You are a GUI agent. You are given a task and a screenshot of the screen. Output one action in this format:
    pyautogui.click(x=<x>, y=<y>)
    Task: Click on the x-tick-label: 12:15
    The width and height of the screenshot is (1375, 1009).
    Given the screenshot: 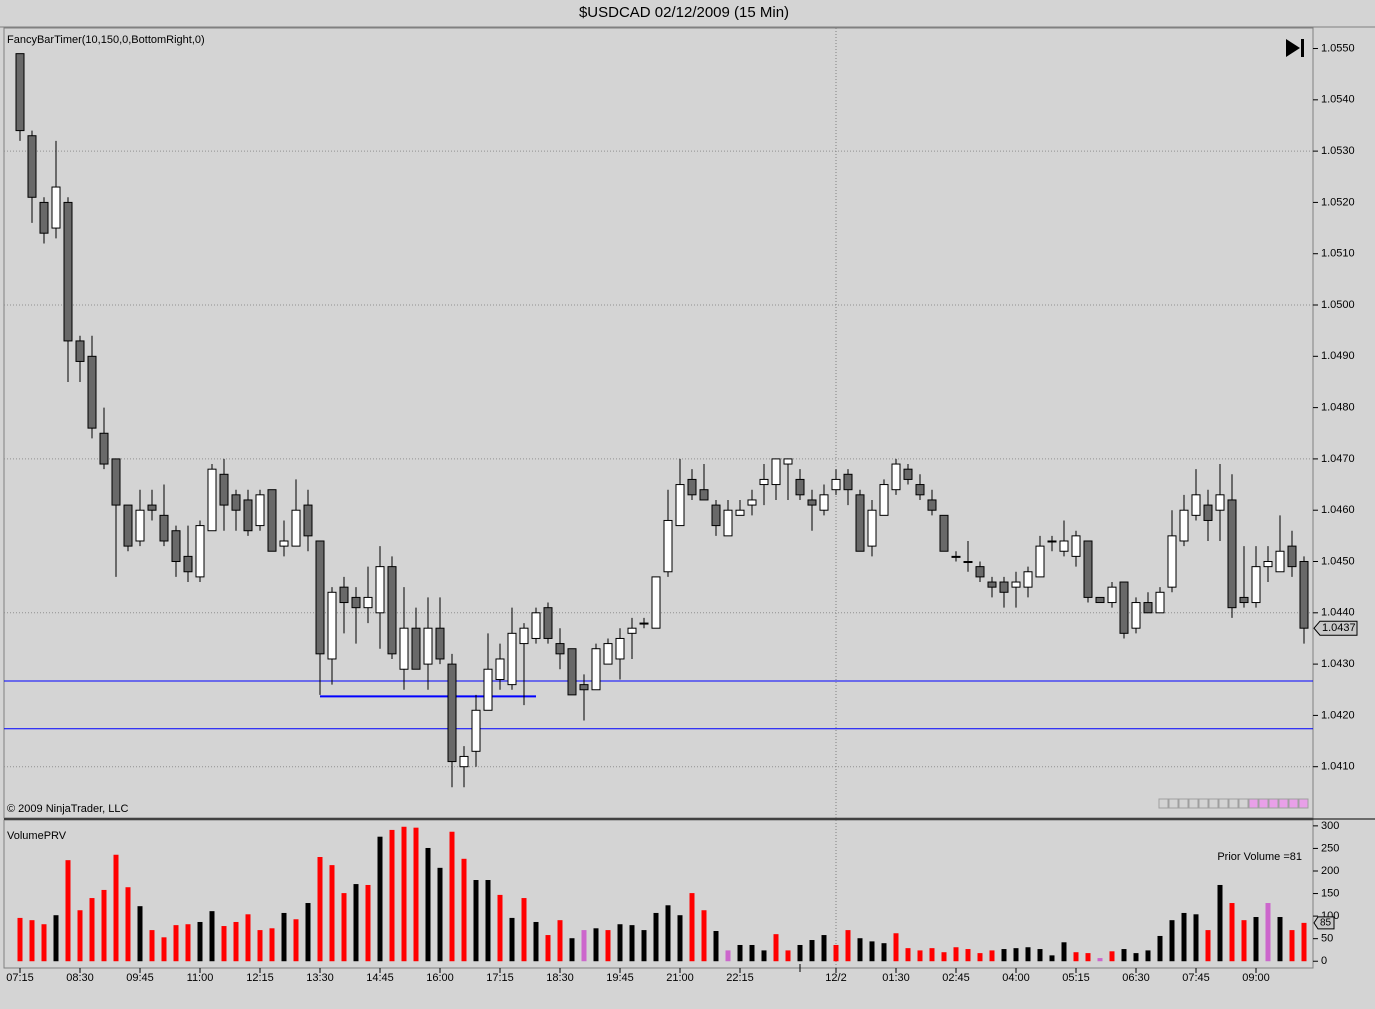 What is the action you would take?
    pyautogui.click(x=260, y=978)
    